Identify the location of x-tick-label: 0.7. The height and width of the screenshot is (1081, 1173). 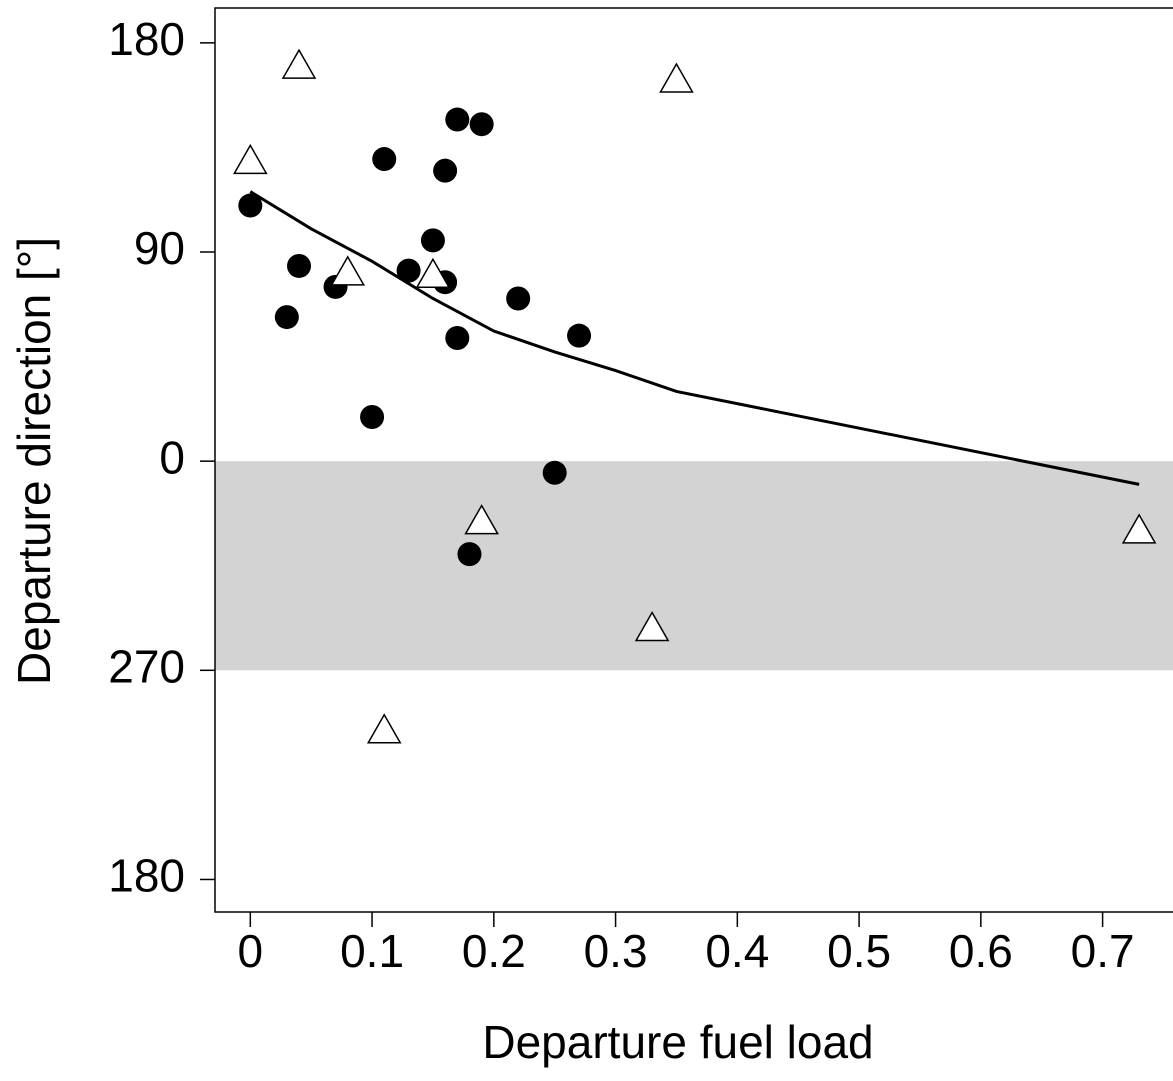
(1103, 951).